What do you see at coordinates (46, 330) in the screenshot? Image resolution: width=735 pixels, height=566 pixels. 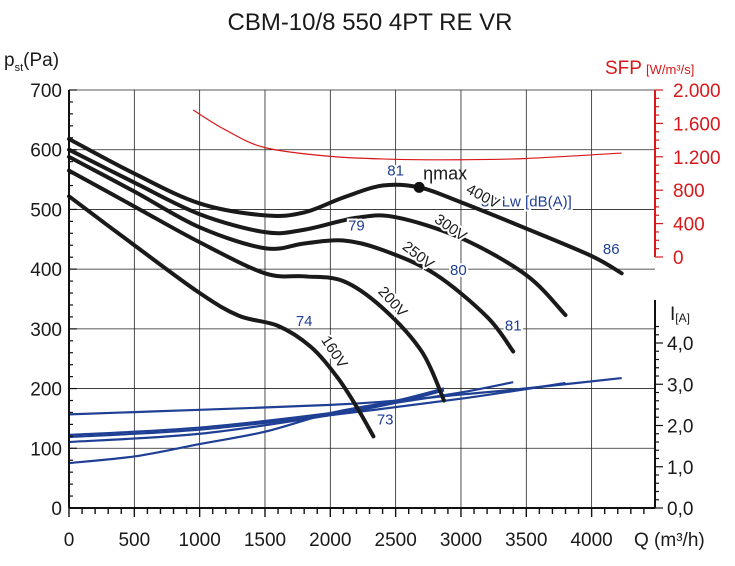 I see `y-tick-label: 300` at bounding box center [46, 330].